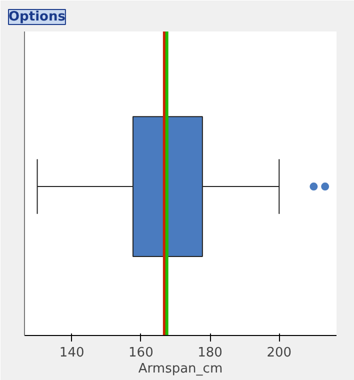 The image size is (354, 380). Describe the element at coordinates (279, 353) in the screenshot. I see `x-tick-label: 200` at that location.